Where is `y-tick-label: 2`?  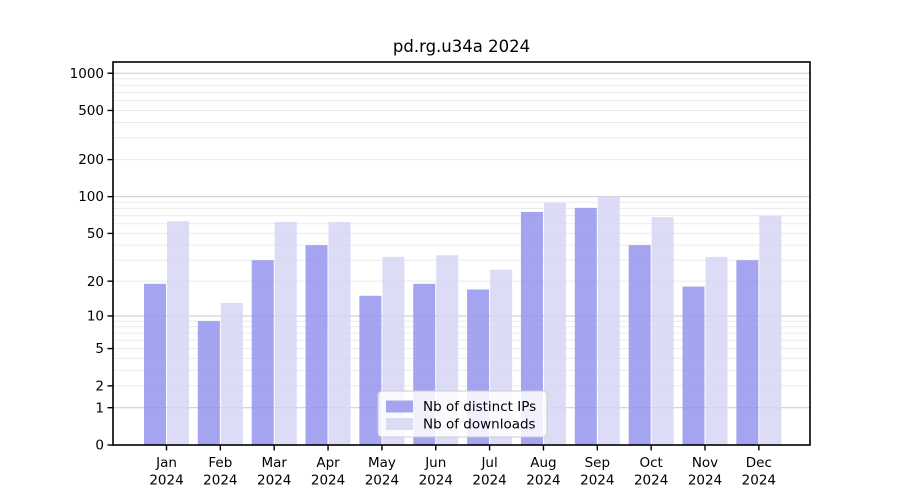 y-tick-label: 2 is located at coordinates (99, 386).